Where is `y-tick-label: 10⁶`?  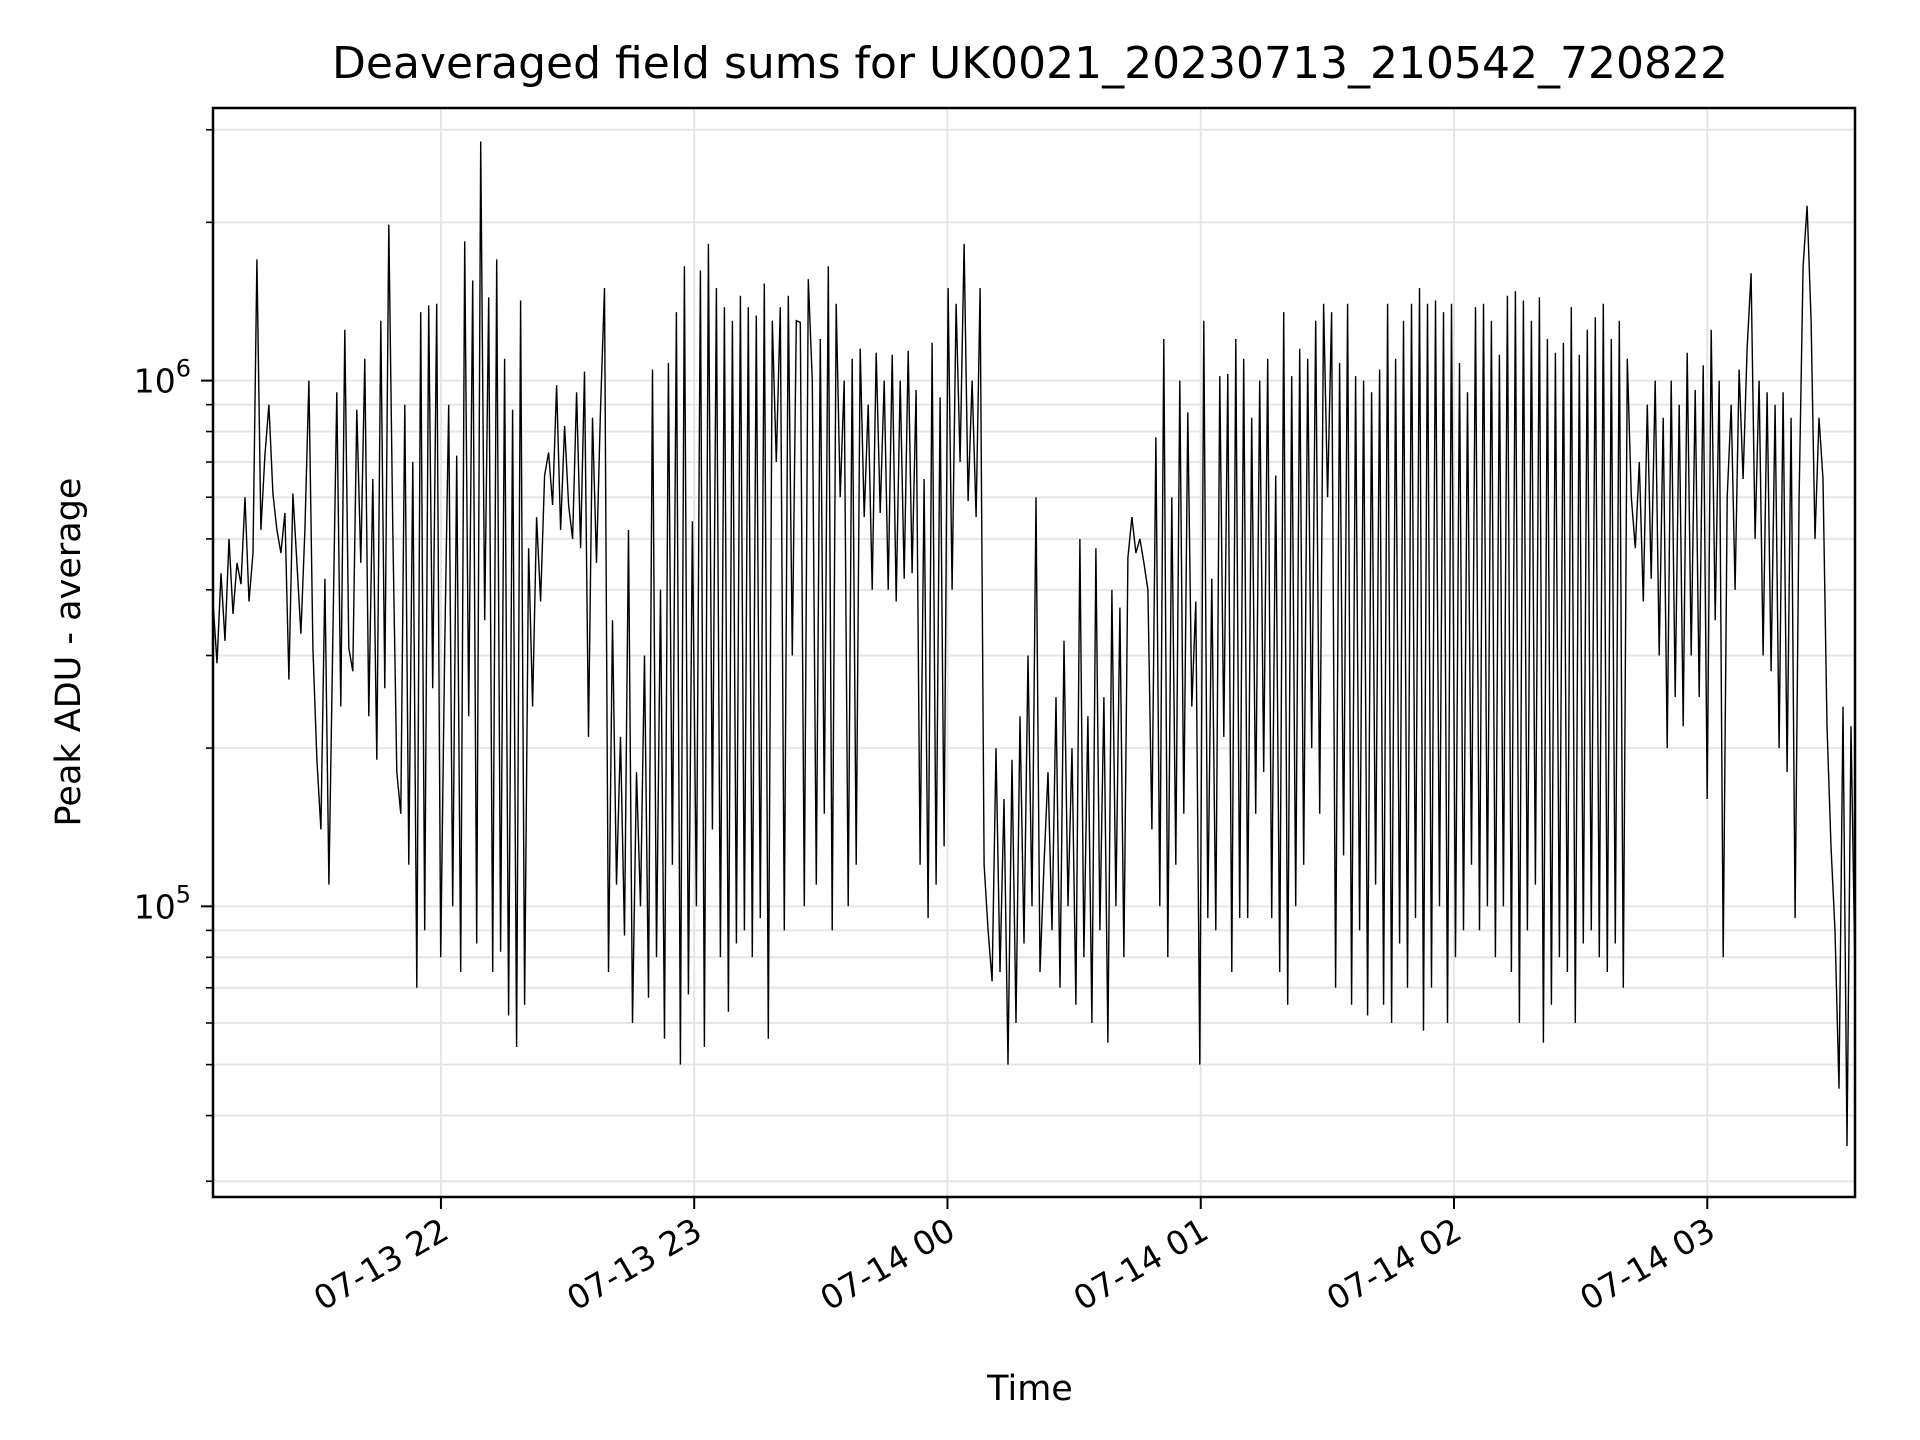
y-tick-label: 10⁶ is located at coordinates (162, 378).